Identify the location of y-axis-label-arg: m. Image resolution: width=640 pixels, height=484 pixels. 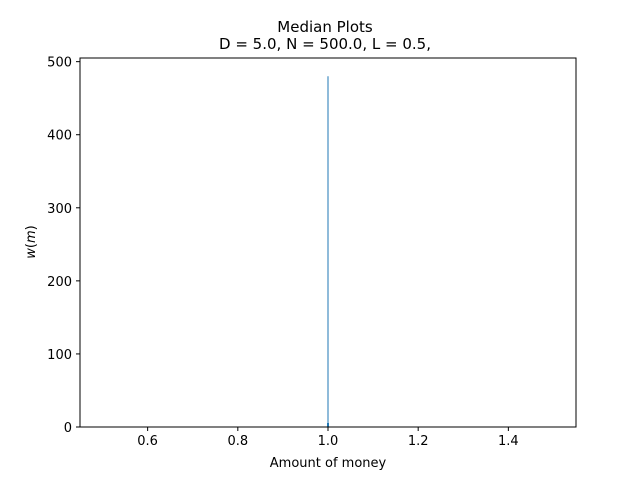
(31, 236).